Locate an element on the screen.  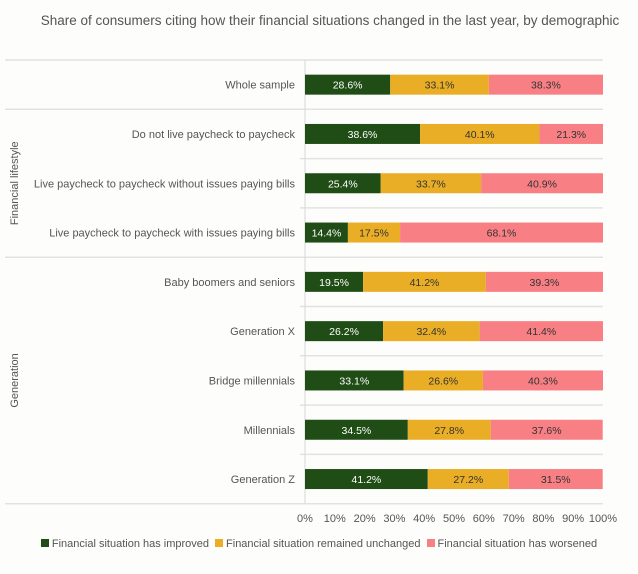
x-tick-label: 40% is located at coordinates (424, 519).